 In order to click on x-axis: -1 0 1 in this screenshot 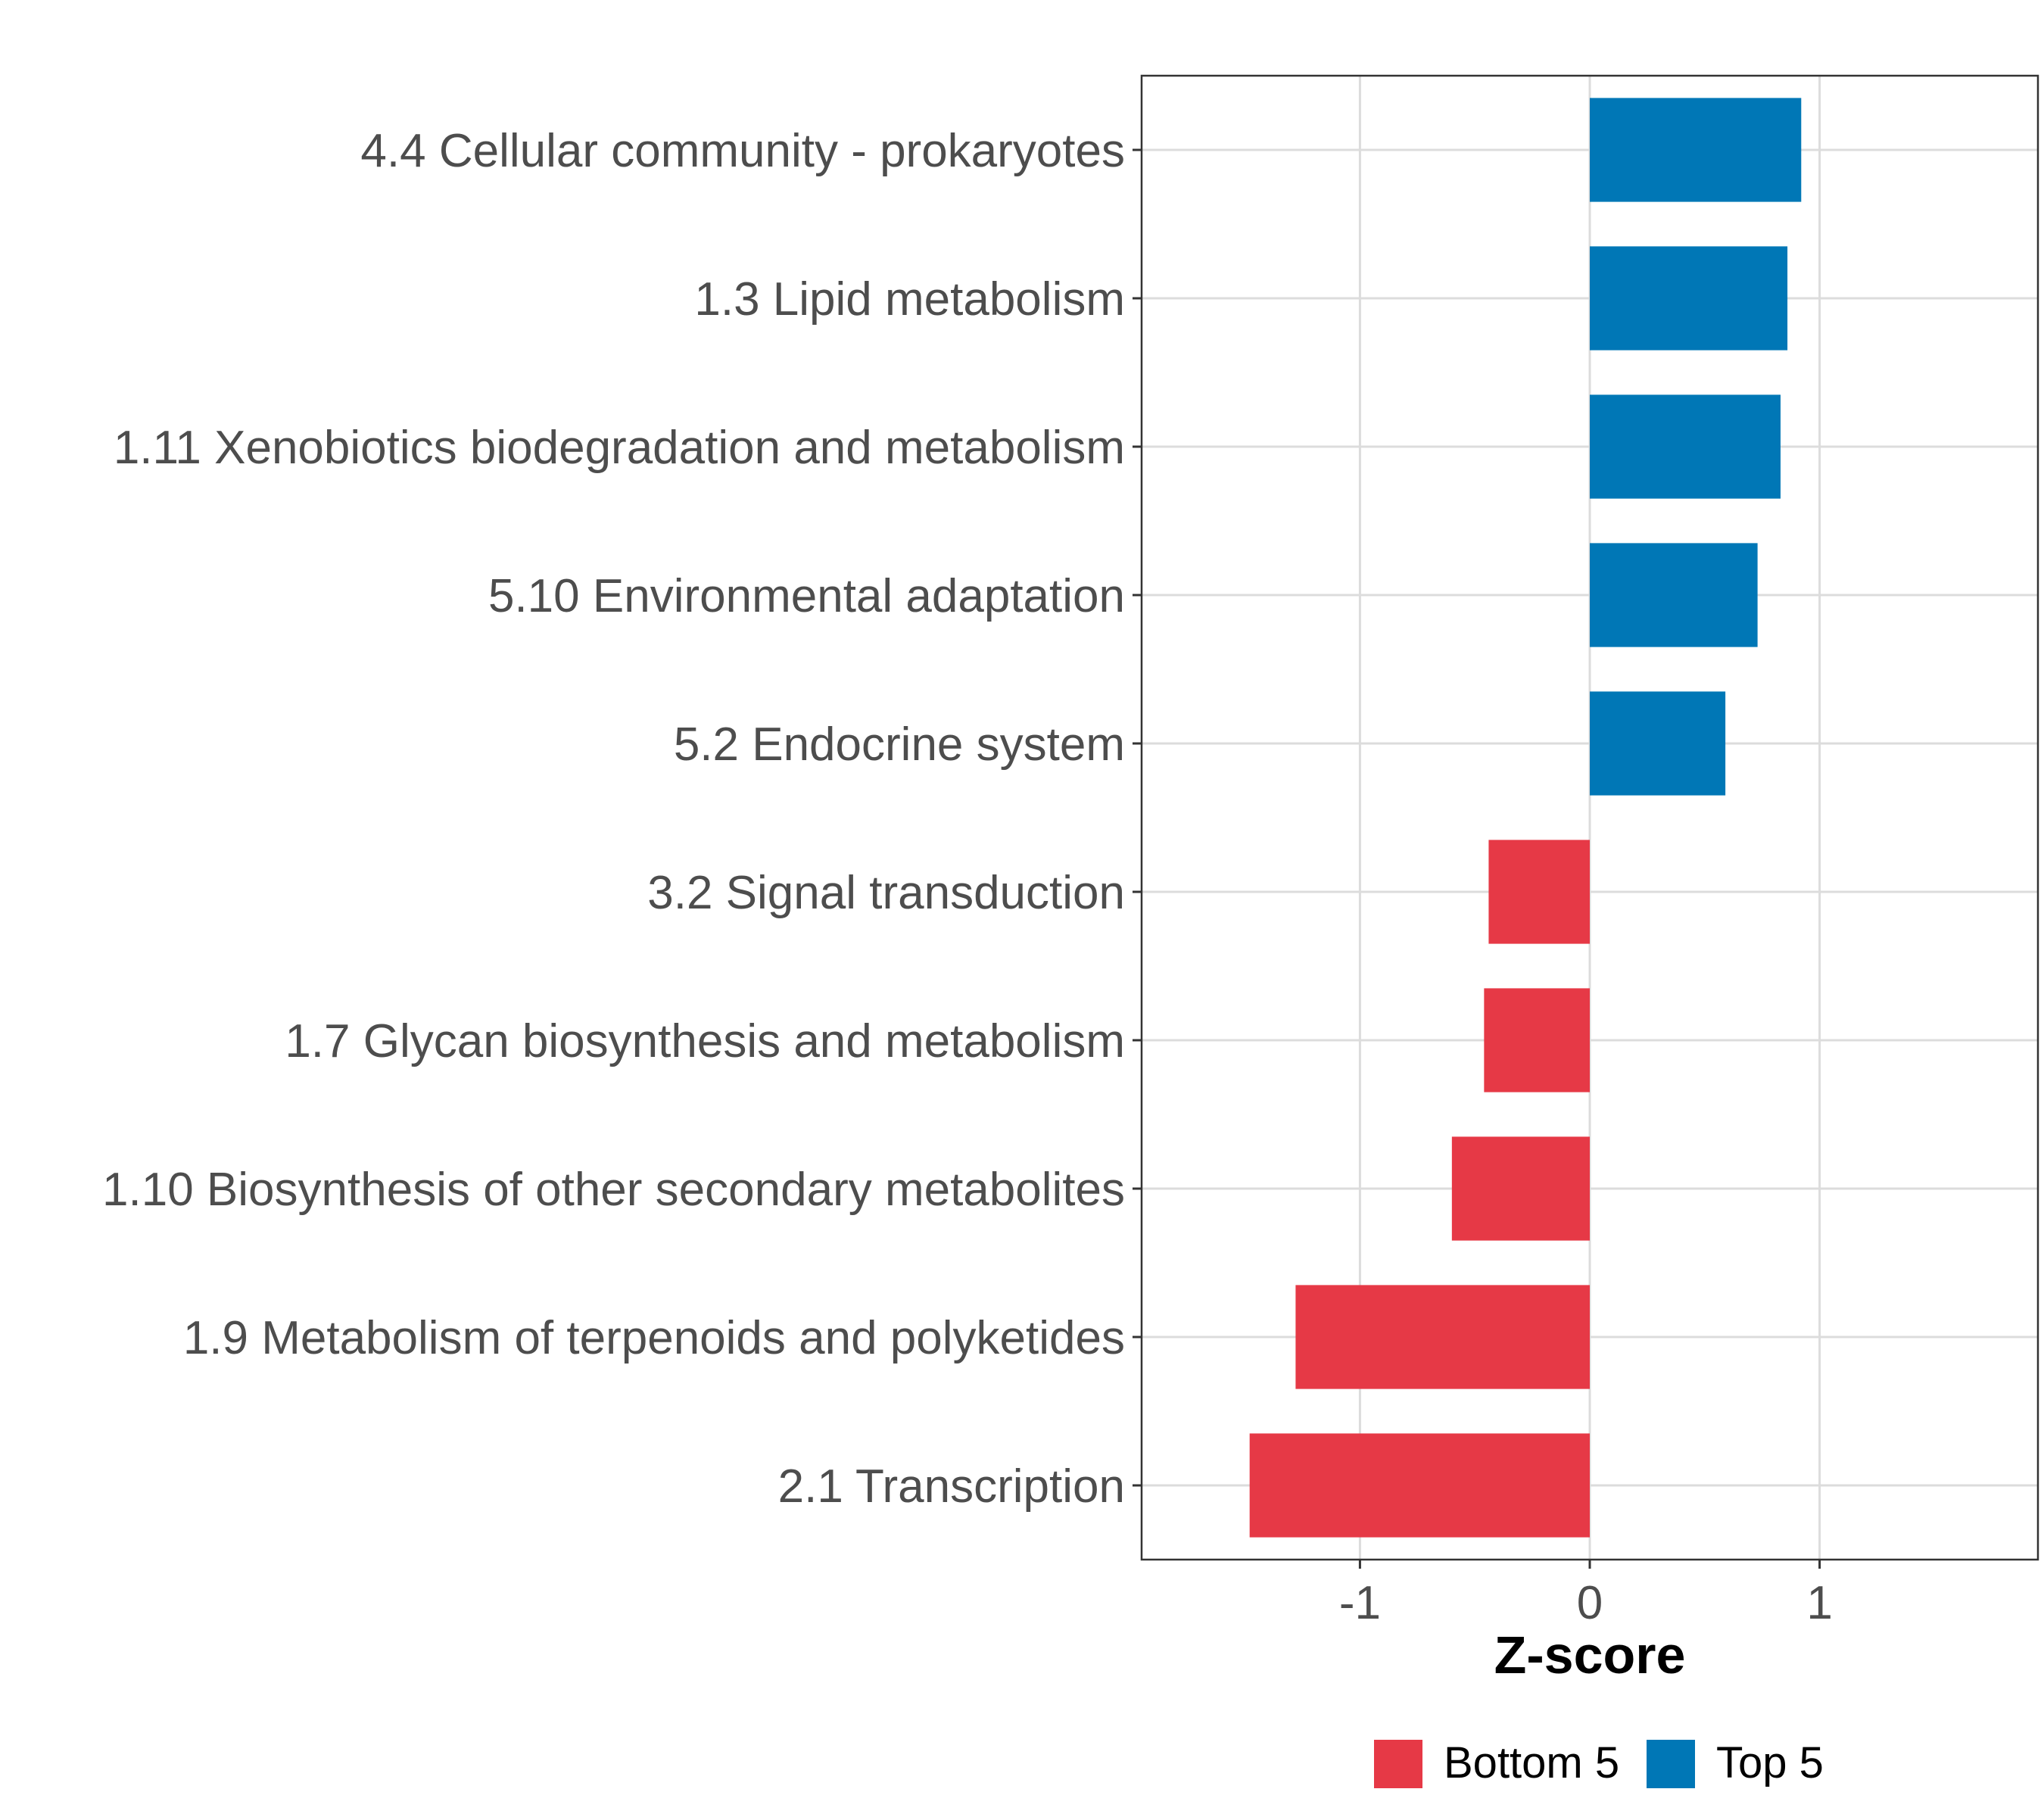, I will do `click(1586, 1594)`.